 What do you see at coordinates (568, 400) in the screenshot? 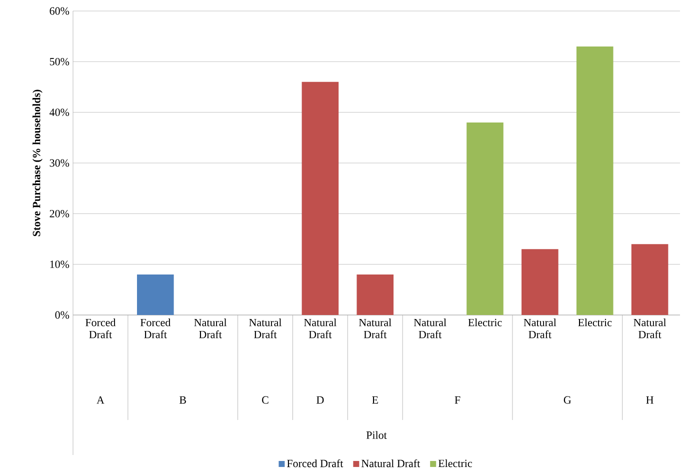
I see `text: G` at bounding box center [568, 400].